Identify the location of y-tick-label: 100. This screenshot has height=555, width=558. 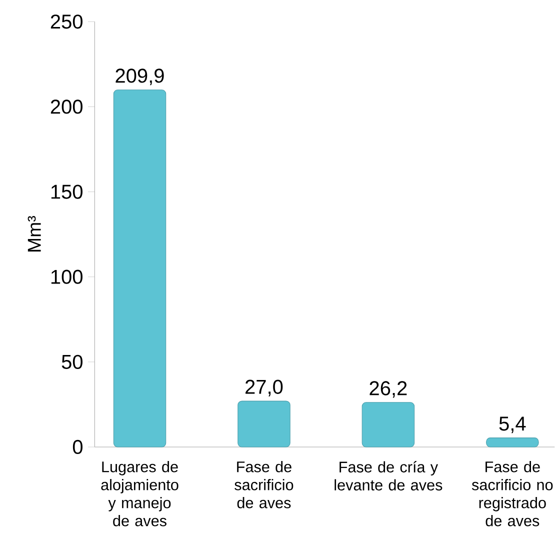
(66, 277).